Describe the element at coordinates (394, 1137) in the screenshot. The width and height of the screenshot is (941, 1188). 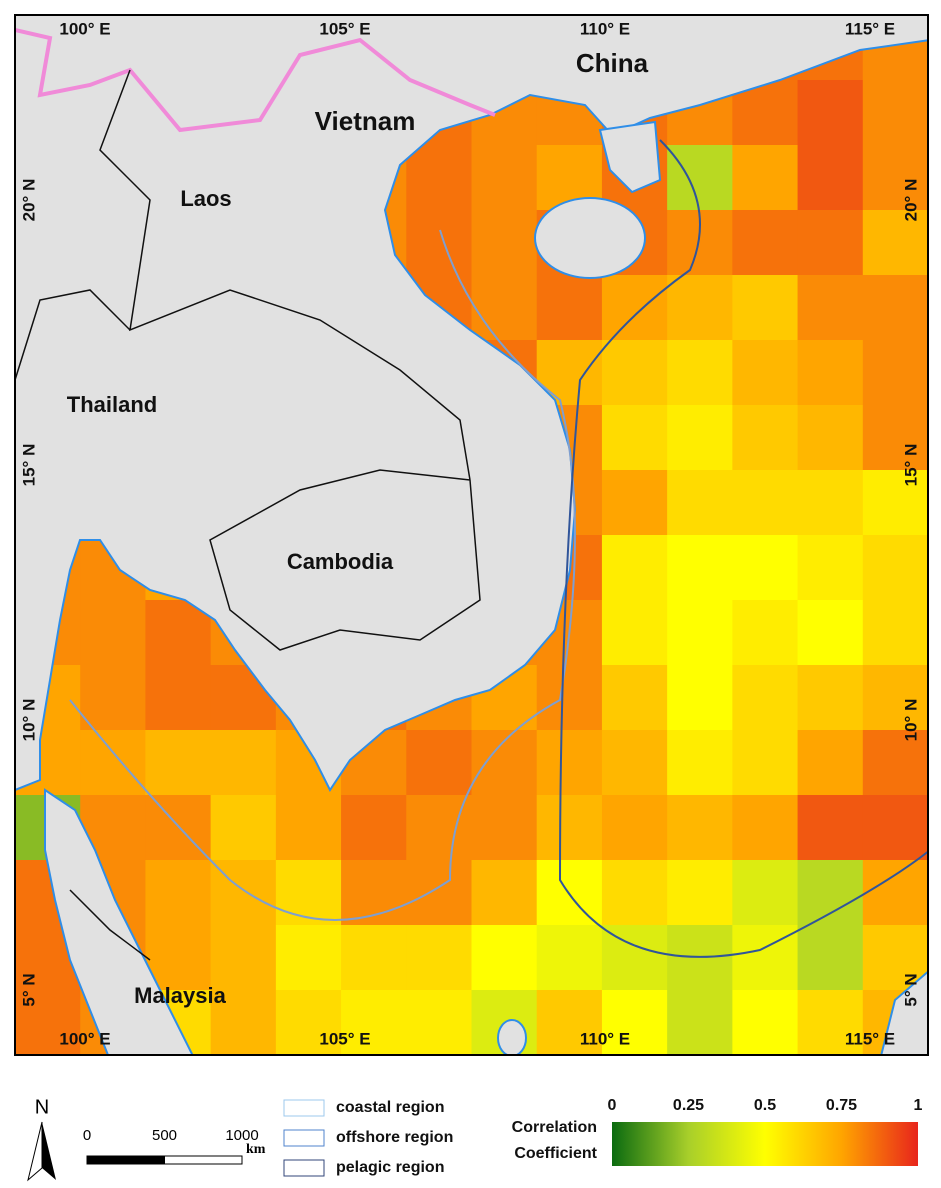
I see `legend-label: offshore region` at that location.